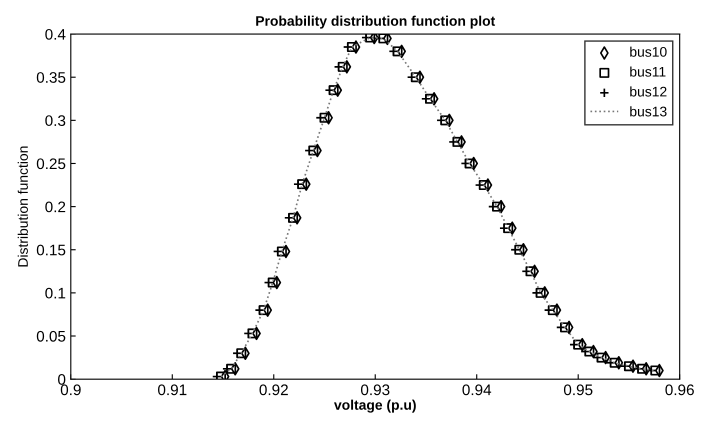  What do you see at coordinates (51, 77) in the screenshot?
I see `y-tick-label: 0.35` at bounding box center [51, 77].